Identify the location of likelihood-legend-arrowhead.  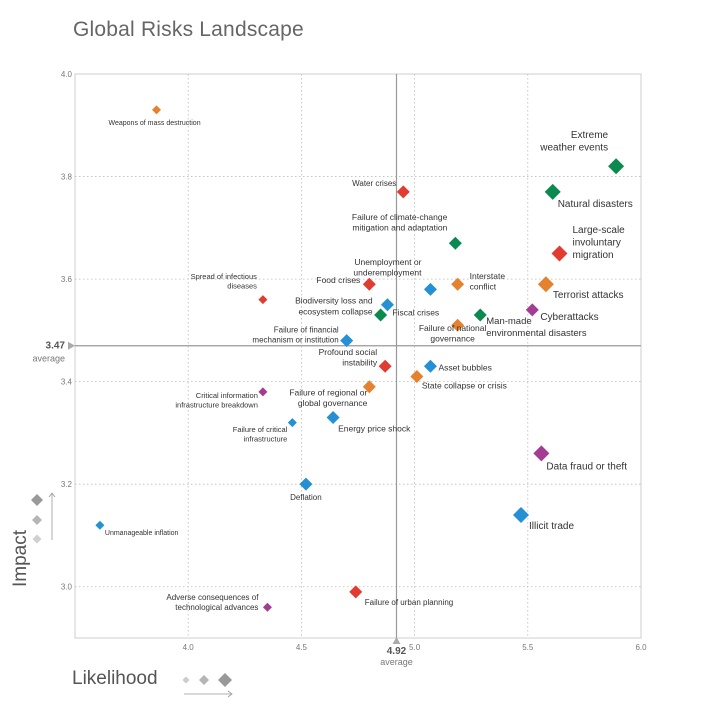
(230, 694).